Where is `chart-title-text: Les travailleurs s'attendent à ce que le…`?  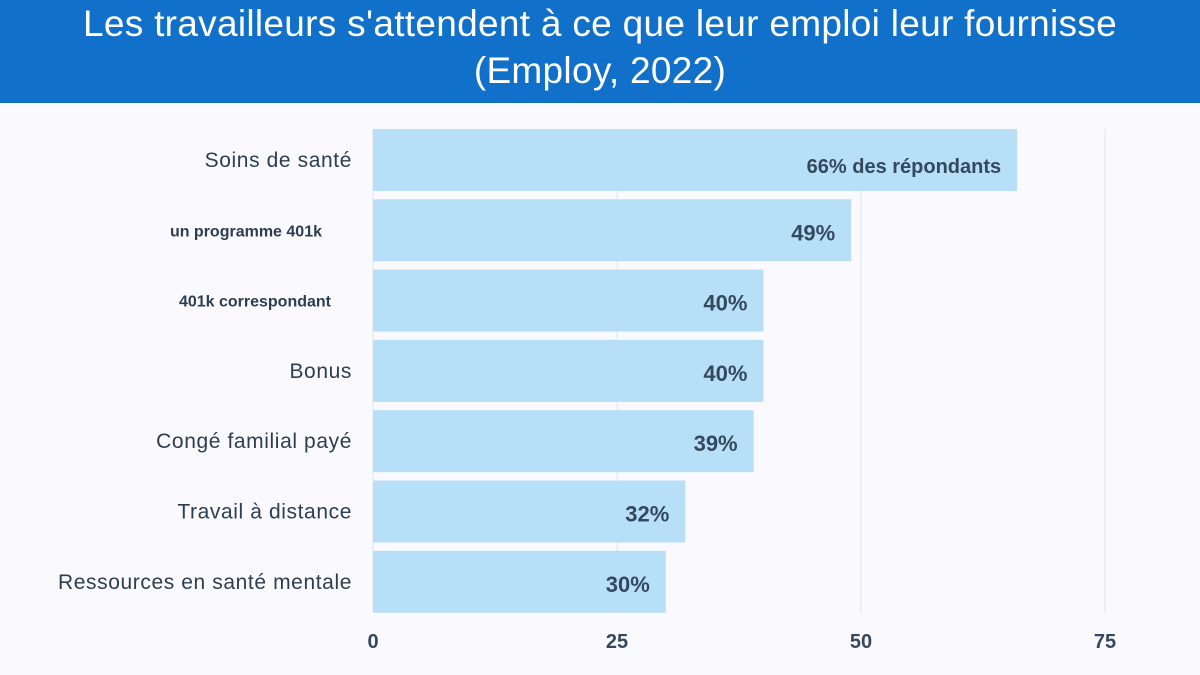 chart-title-text: Les travailleurs s'attendent à ce que le… is located at coordinates (600, 47).